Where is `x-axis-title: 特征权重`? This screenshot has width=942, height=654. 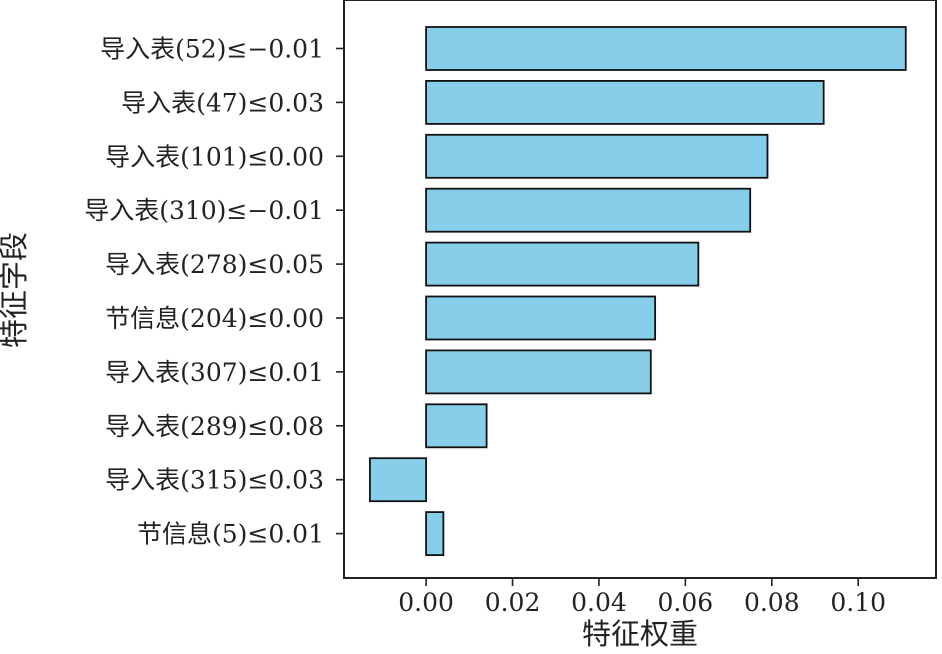
x-axis-title: 特征权重 is located at coordinates (640, 633).